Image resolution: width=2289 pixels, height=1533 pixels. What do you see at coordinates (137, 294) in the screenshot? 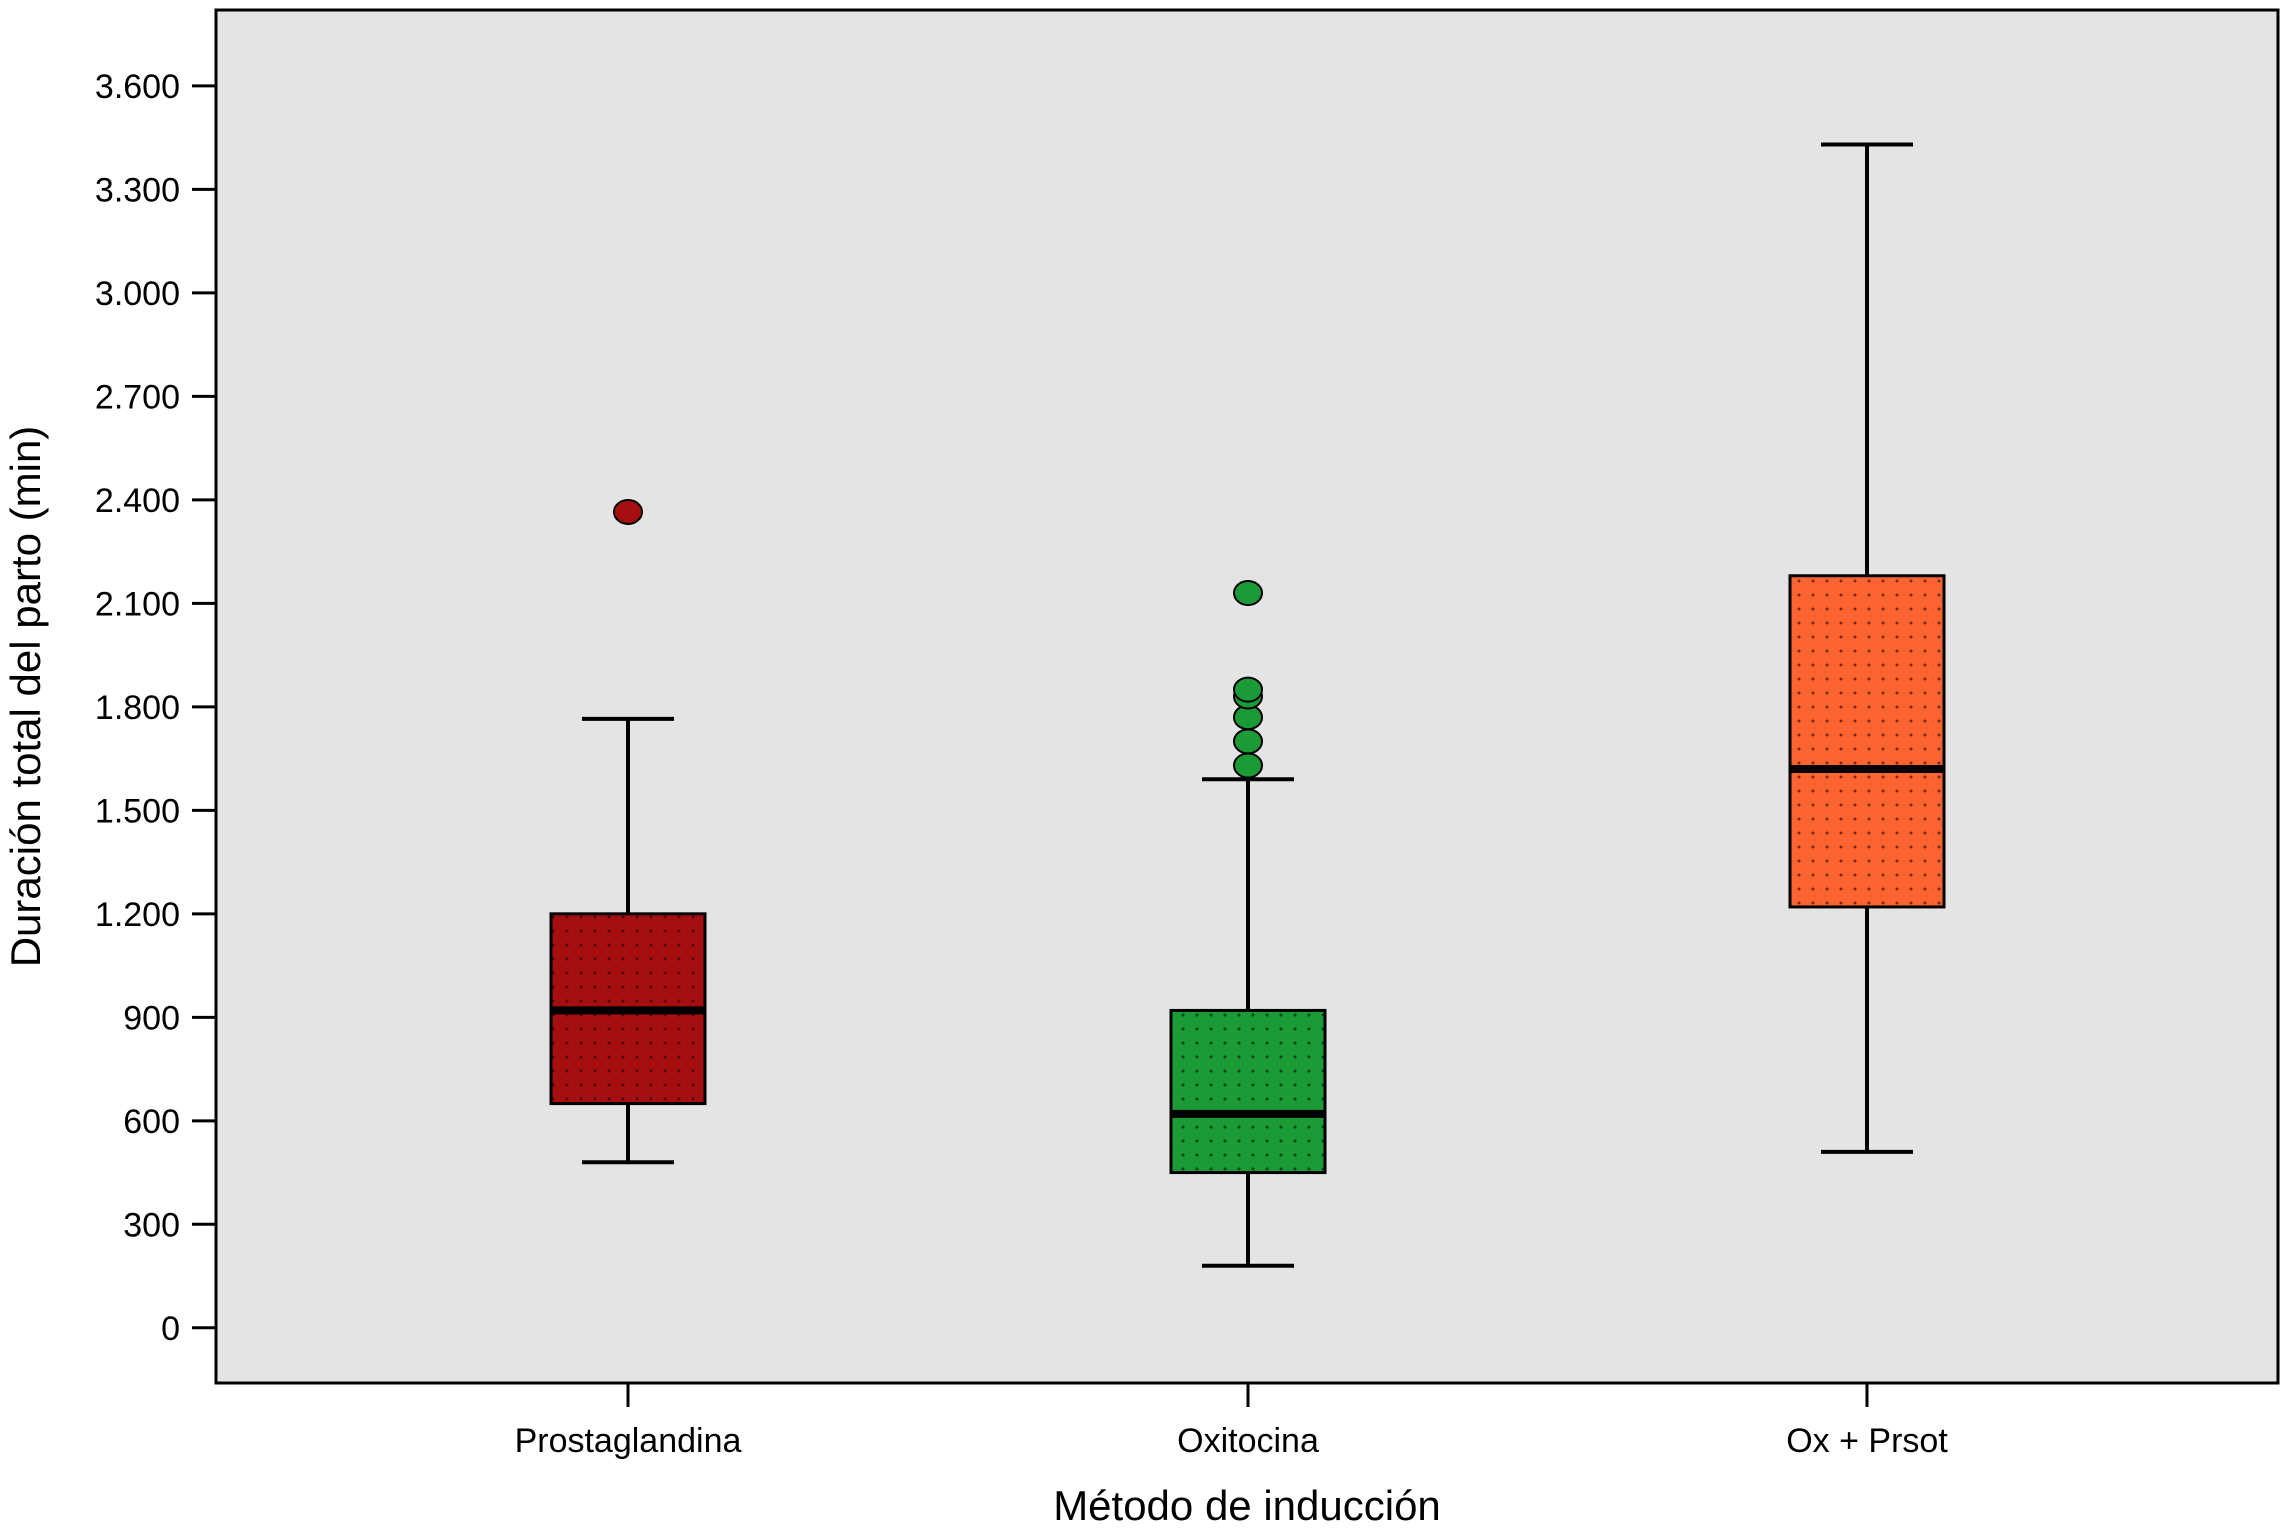
I see `y-tick-label: 3.000` at bounding box center [137, 294].